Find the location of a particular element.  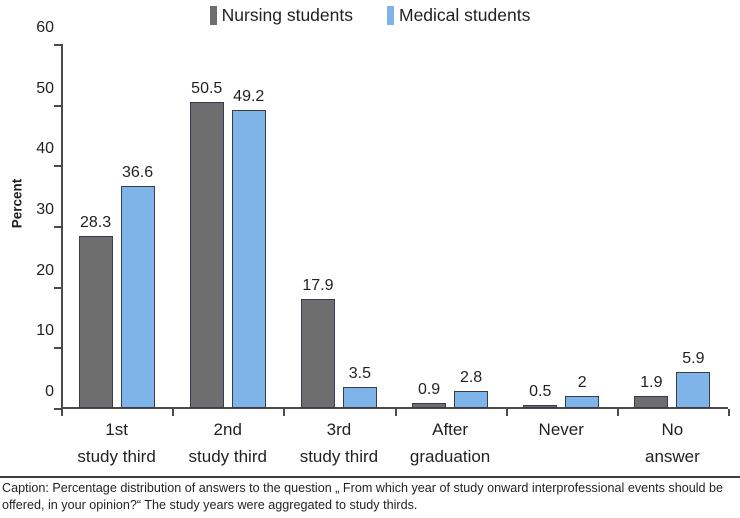

bar-value-label: 1.9 is located at coordinates (651, 383).